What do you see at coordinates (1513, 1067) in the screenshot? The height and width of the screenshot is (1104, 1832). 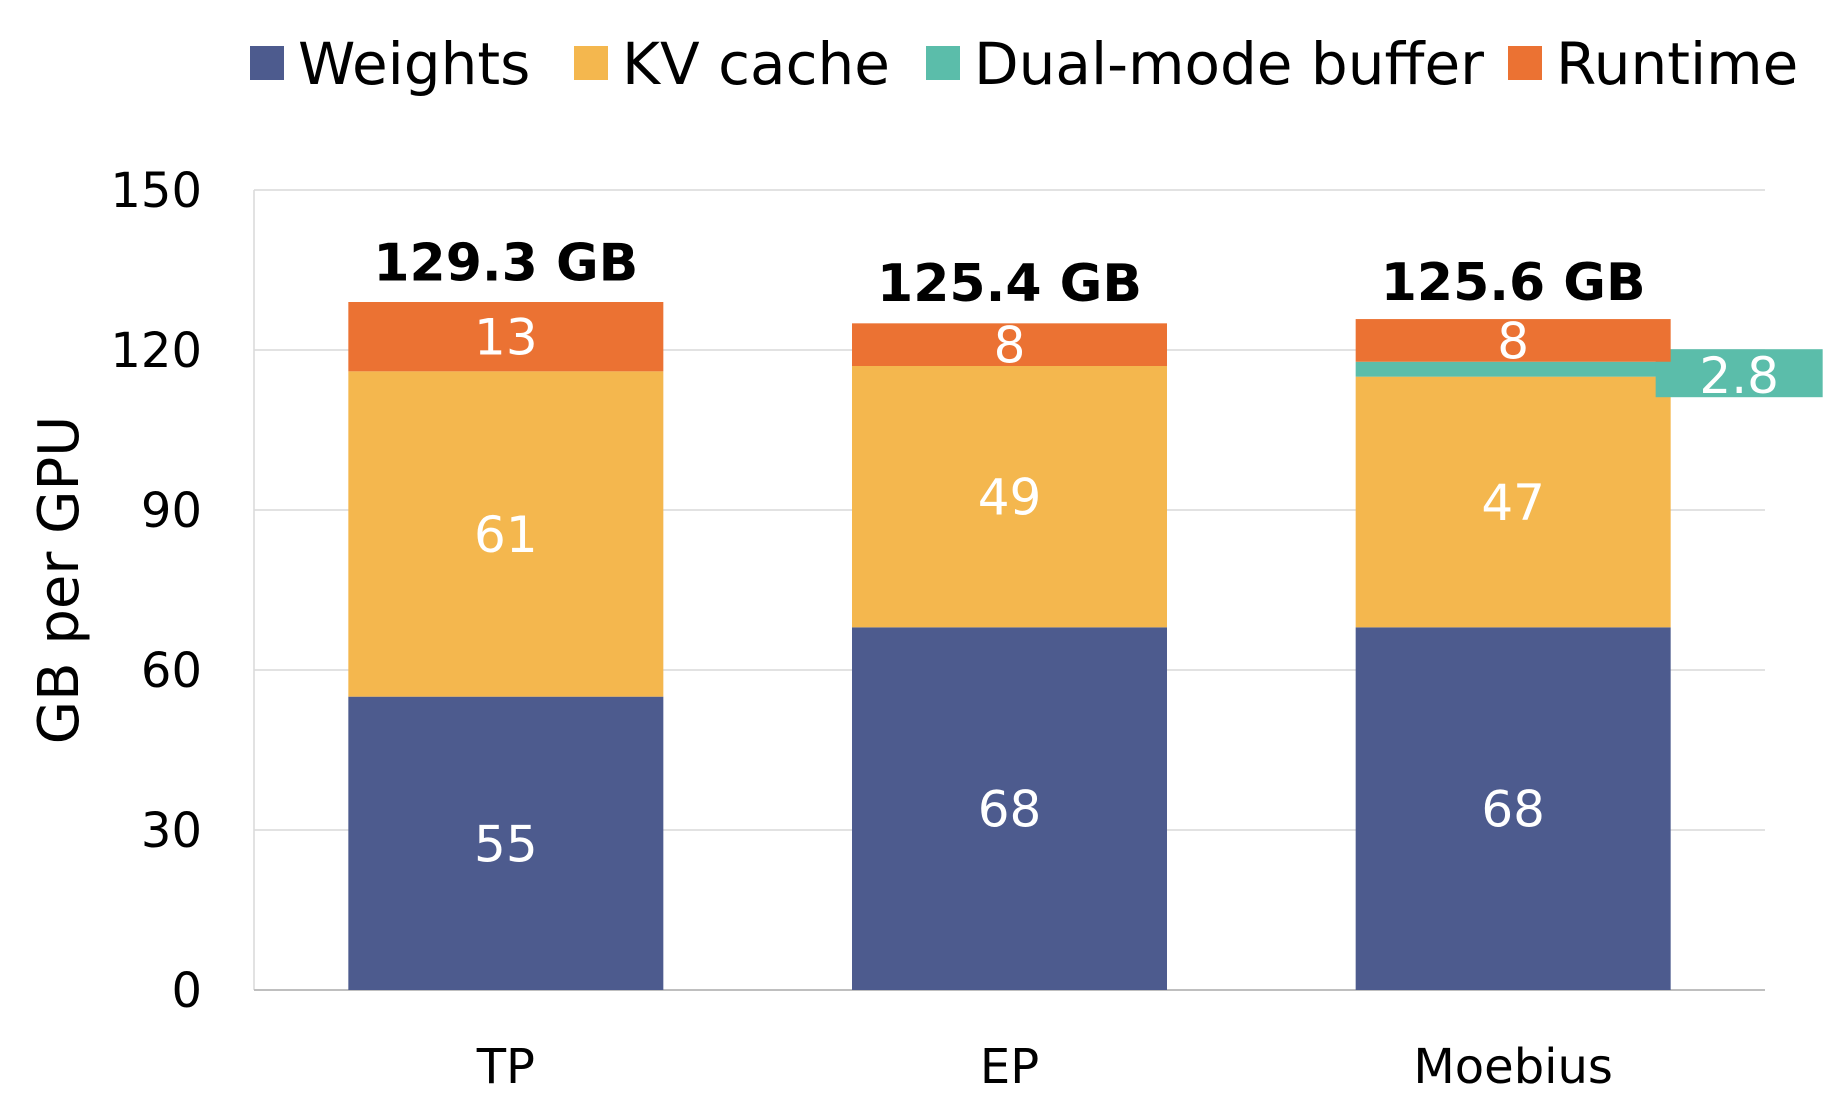 I see `x-tick-label: Moebius` at bounding box center [1513, 1067].